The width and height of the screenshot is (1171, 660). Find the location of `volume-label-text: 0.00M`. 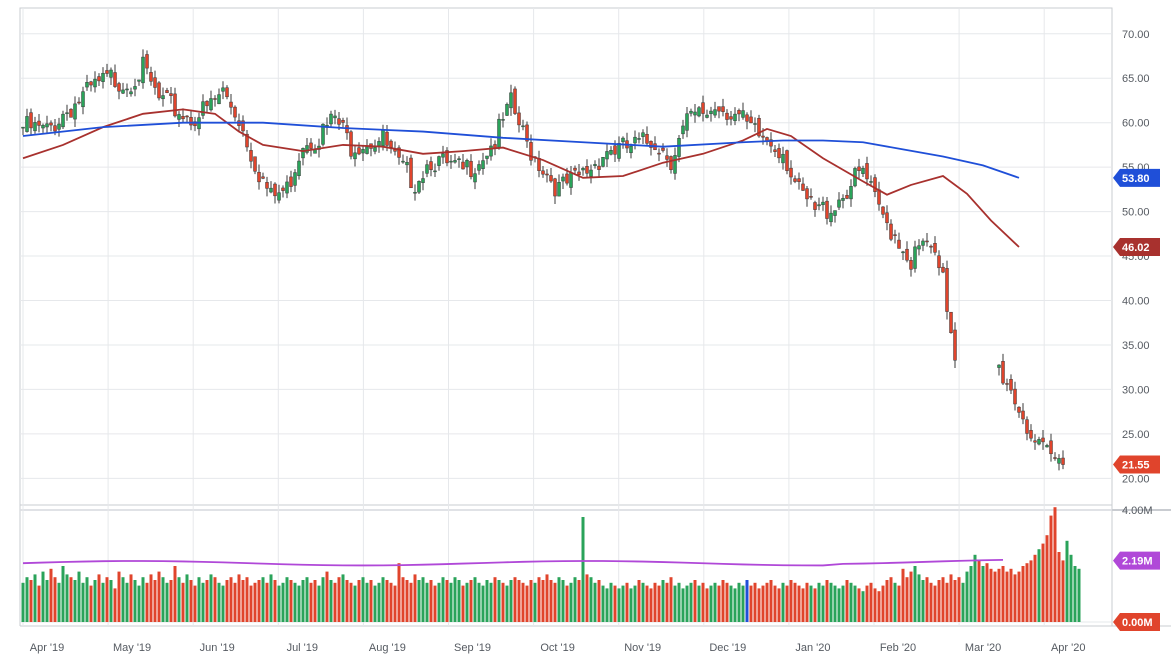

volume-label-text: 0.00M is located at coordinates (1137, 623).